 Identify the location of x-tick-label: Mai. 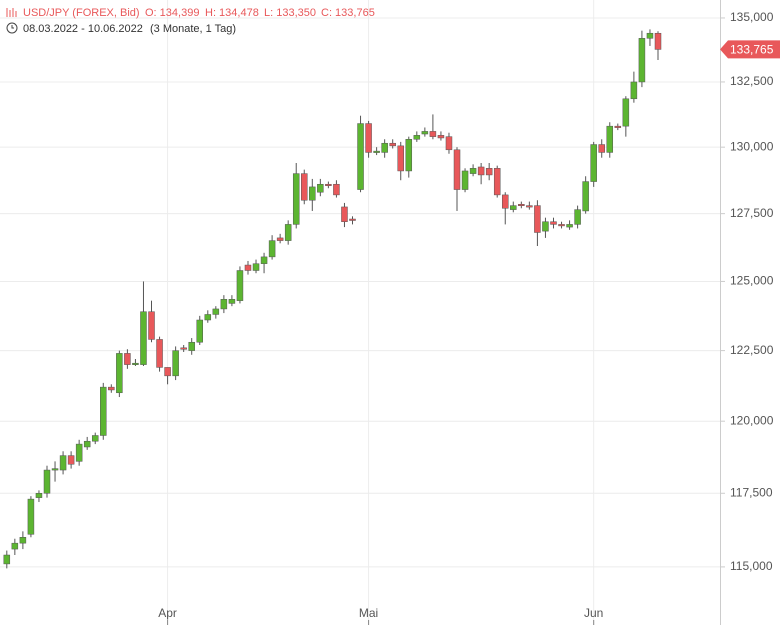
(368, 613).